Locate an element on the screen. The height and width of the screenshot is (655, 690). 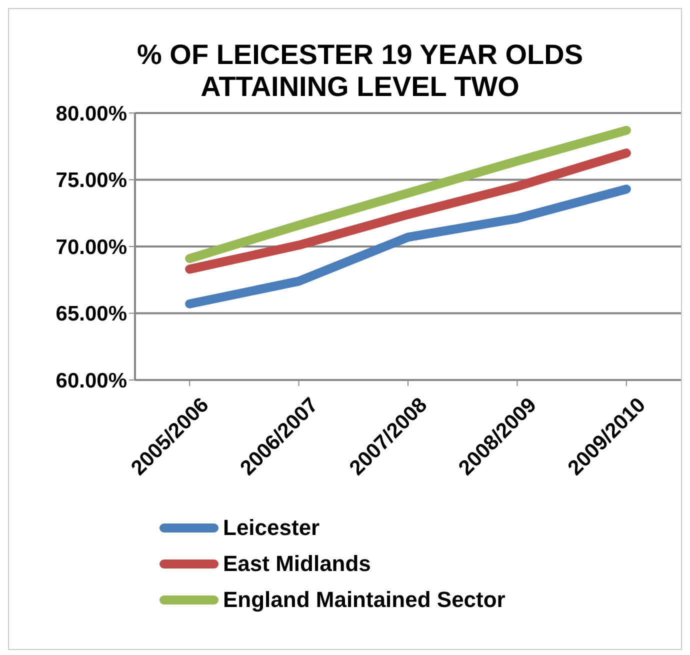
legend-label: Leicester is located at coordinates (271, 528).